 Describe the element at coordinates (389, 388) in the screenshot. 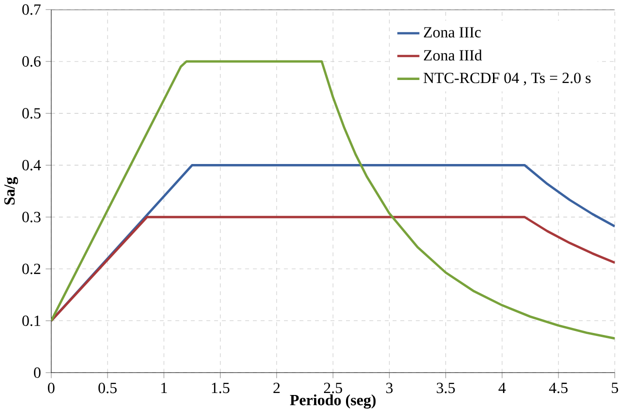

I see `x-tick-label: 3` at that location.